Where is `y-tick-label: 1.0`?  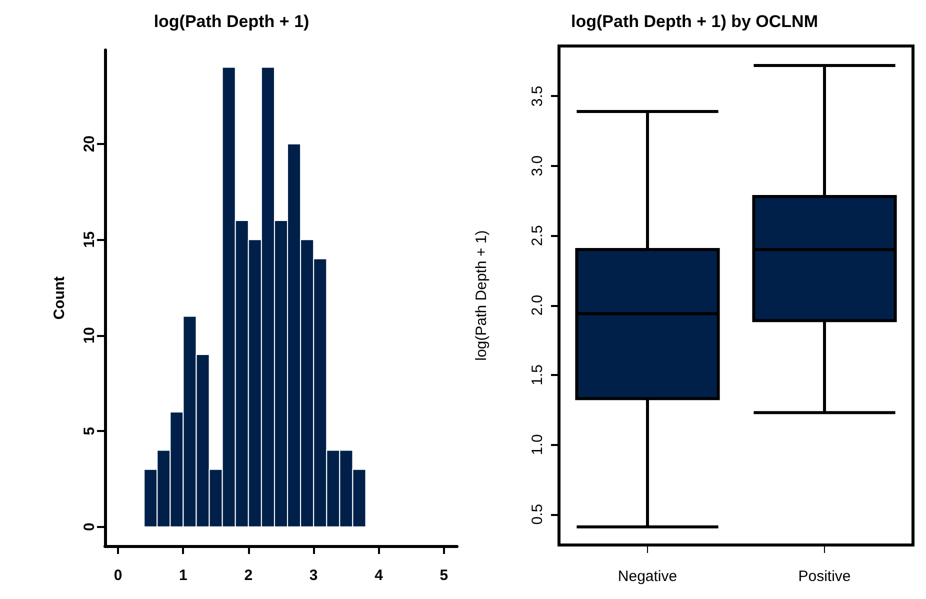
y-tick-label: 1.0 is located at coordinates (537, 445).